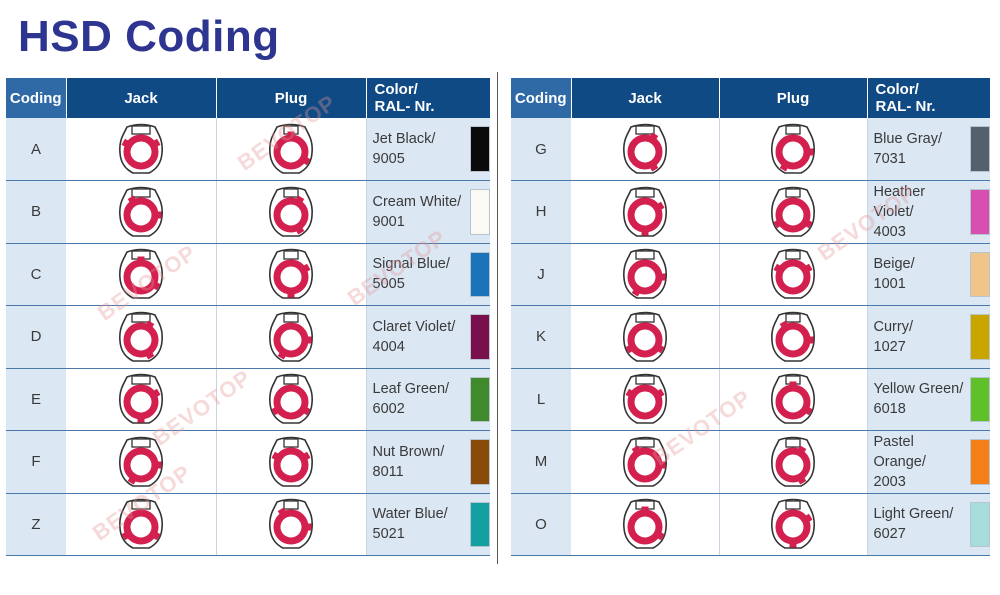 Image resolution: width=1000 pixels, height=595 pixels. What do you see at coordinates (414, 326) in the screenshot?
I see `color-name: Claret Violet/` at bounding box center [414, 326].